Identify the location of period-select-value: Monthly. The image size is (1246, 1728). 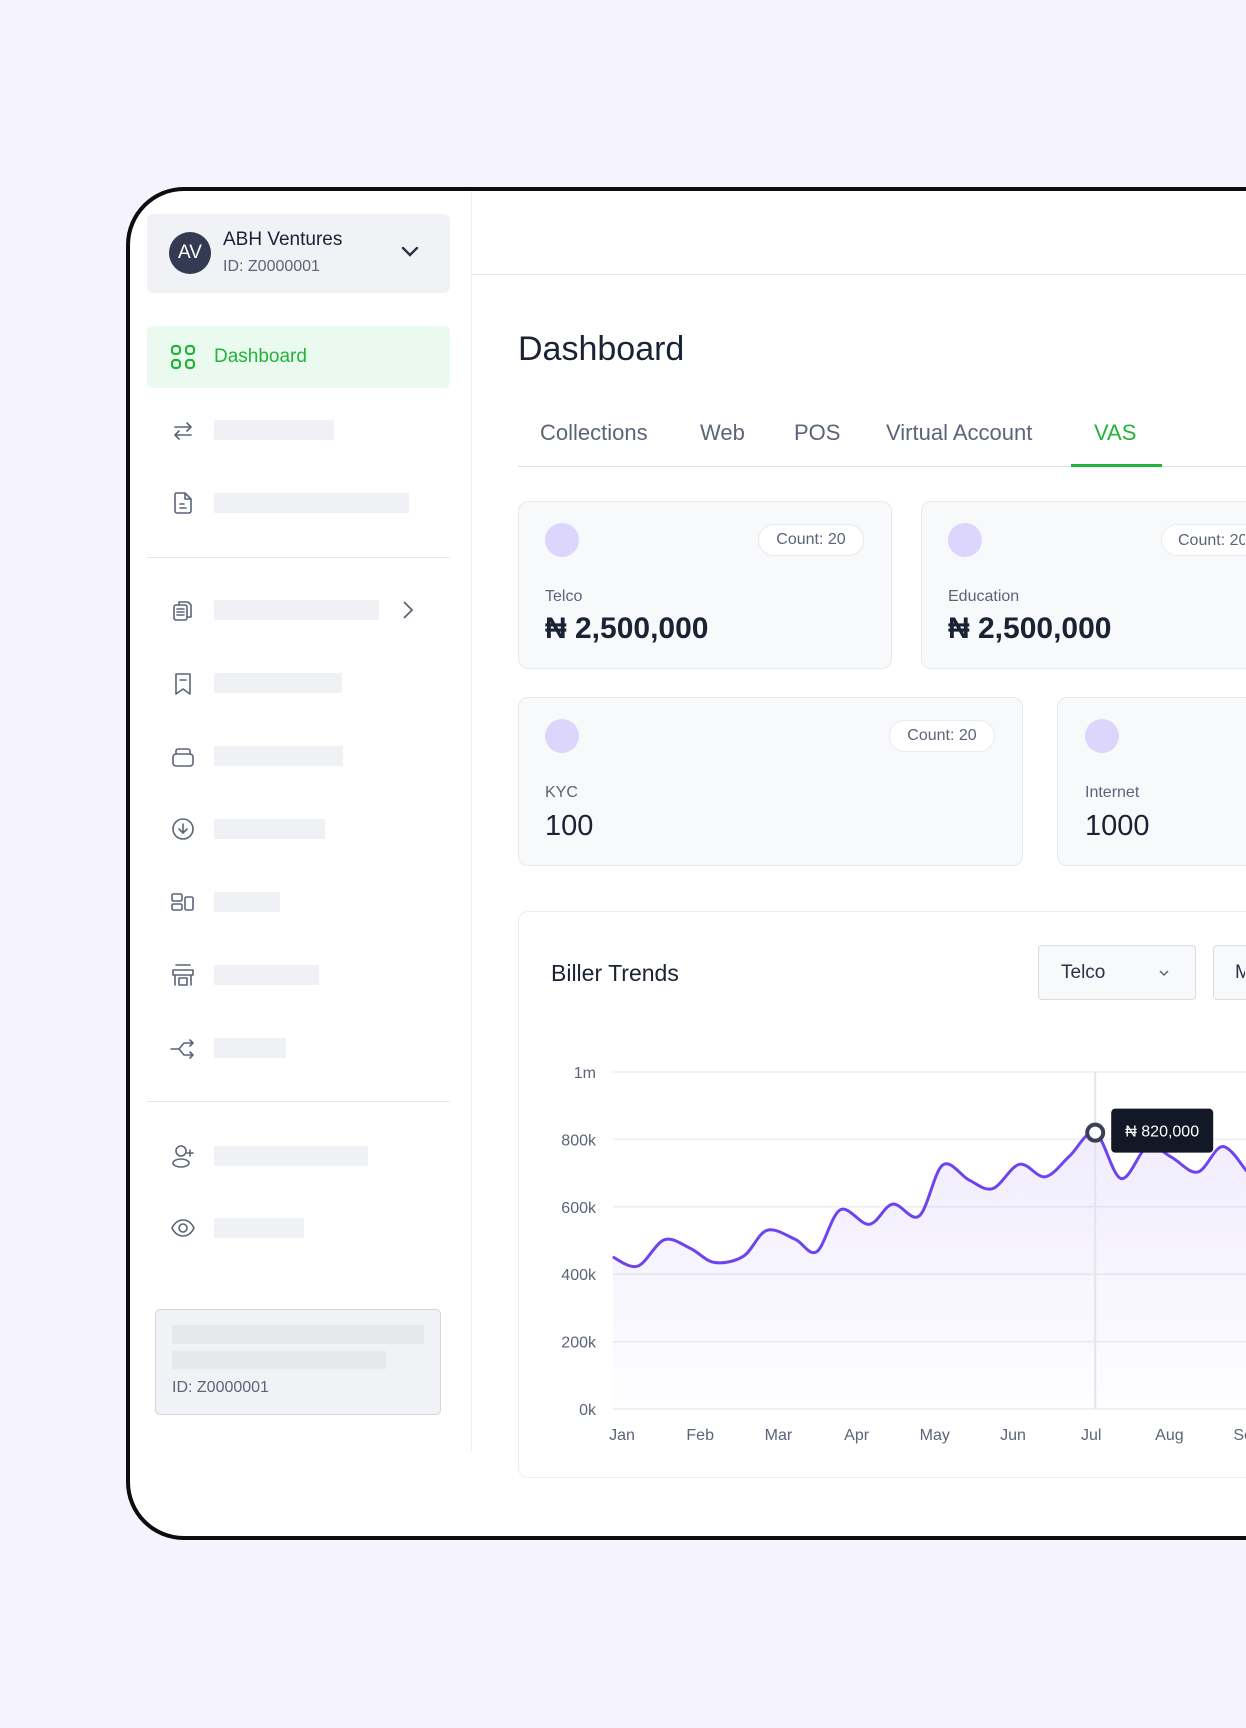
(1240, 972).